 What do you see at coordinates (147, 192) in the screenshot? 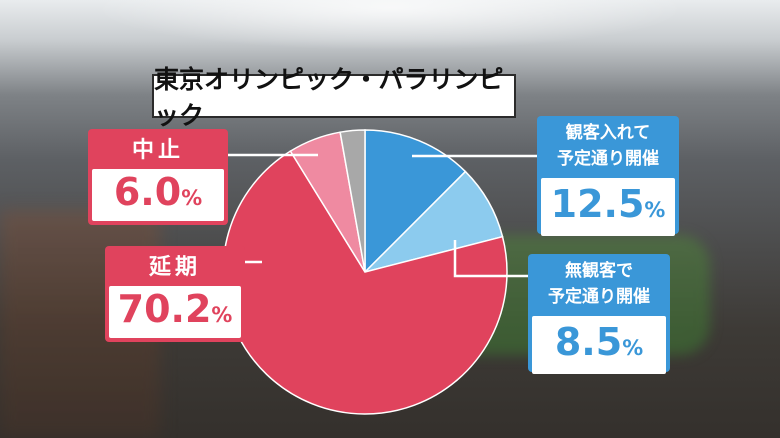
I see `value-number: 6.0` at bounding box center [147, 192].